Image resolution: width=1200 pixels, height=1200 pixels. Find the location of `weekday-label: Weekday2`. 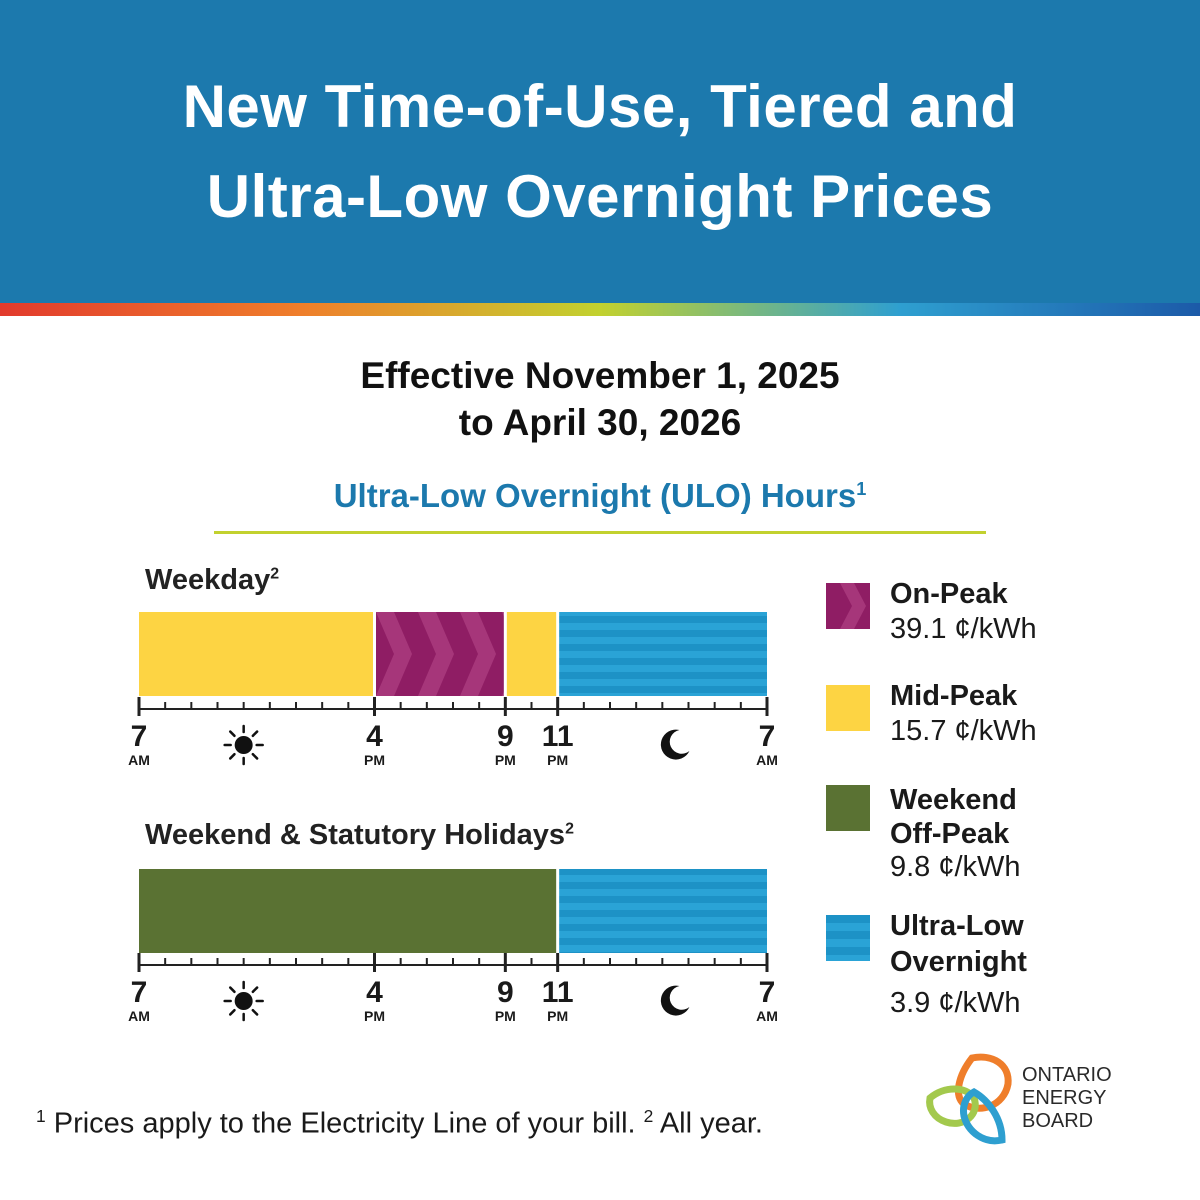

weekday-label: Weekday2 is located at coordinates (212, 580).